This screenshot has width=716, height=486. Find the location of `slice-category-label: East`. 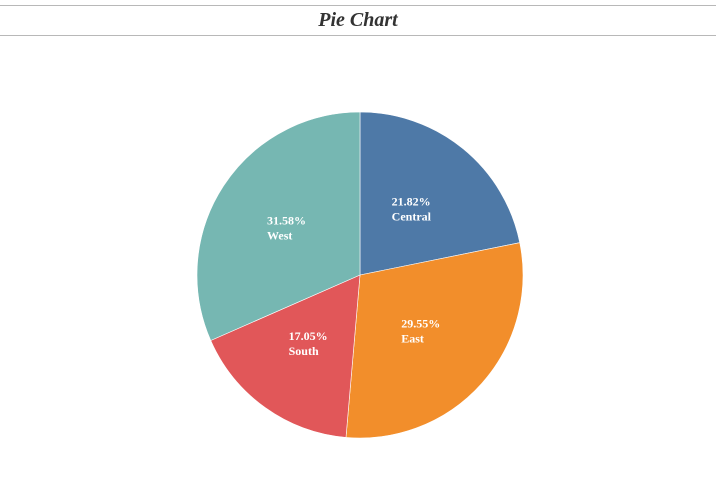

slice-category-label: East is located at coordinates (412, 338).